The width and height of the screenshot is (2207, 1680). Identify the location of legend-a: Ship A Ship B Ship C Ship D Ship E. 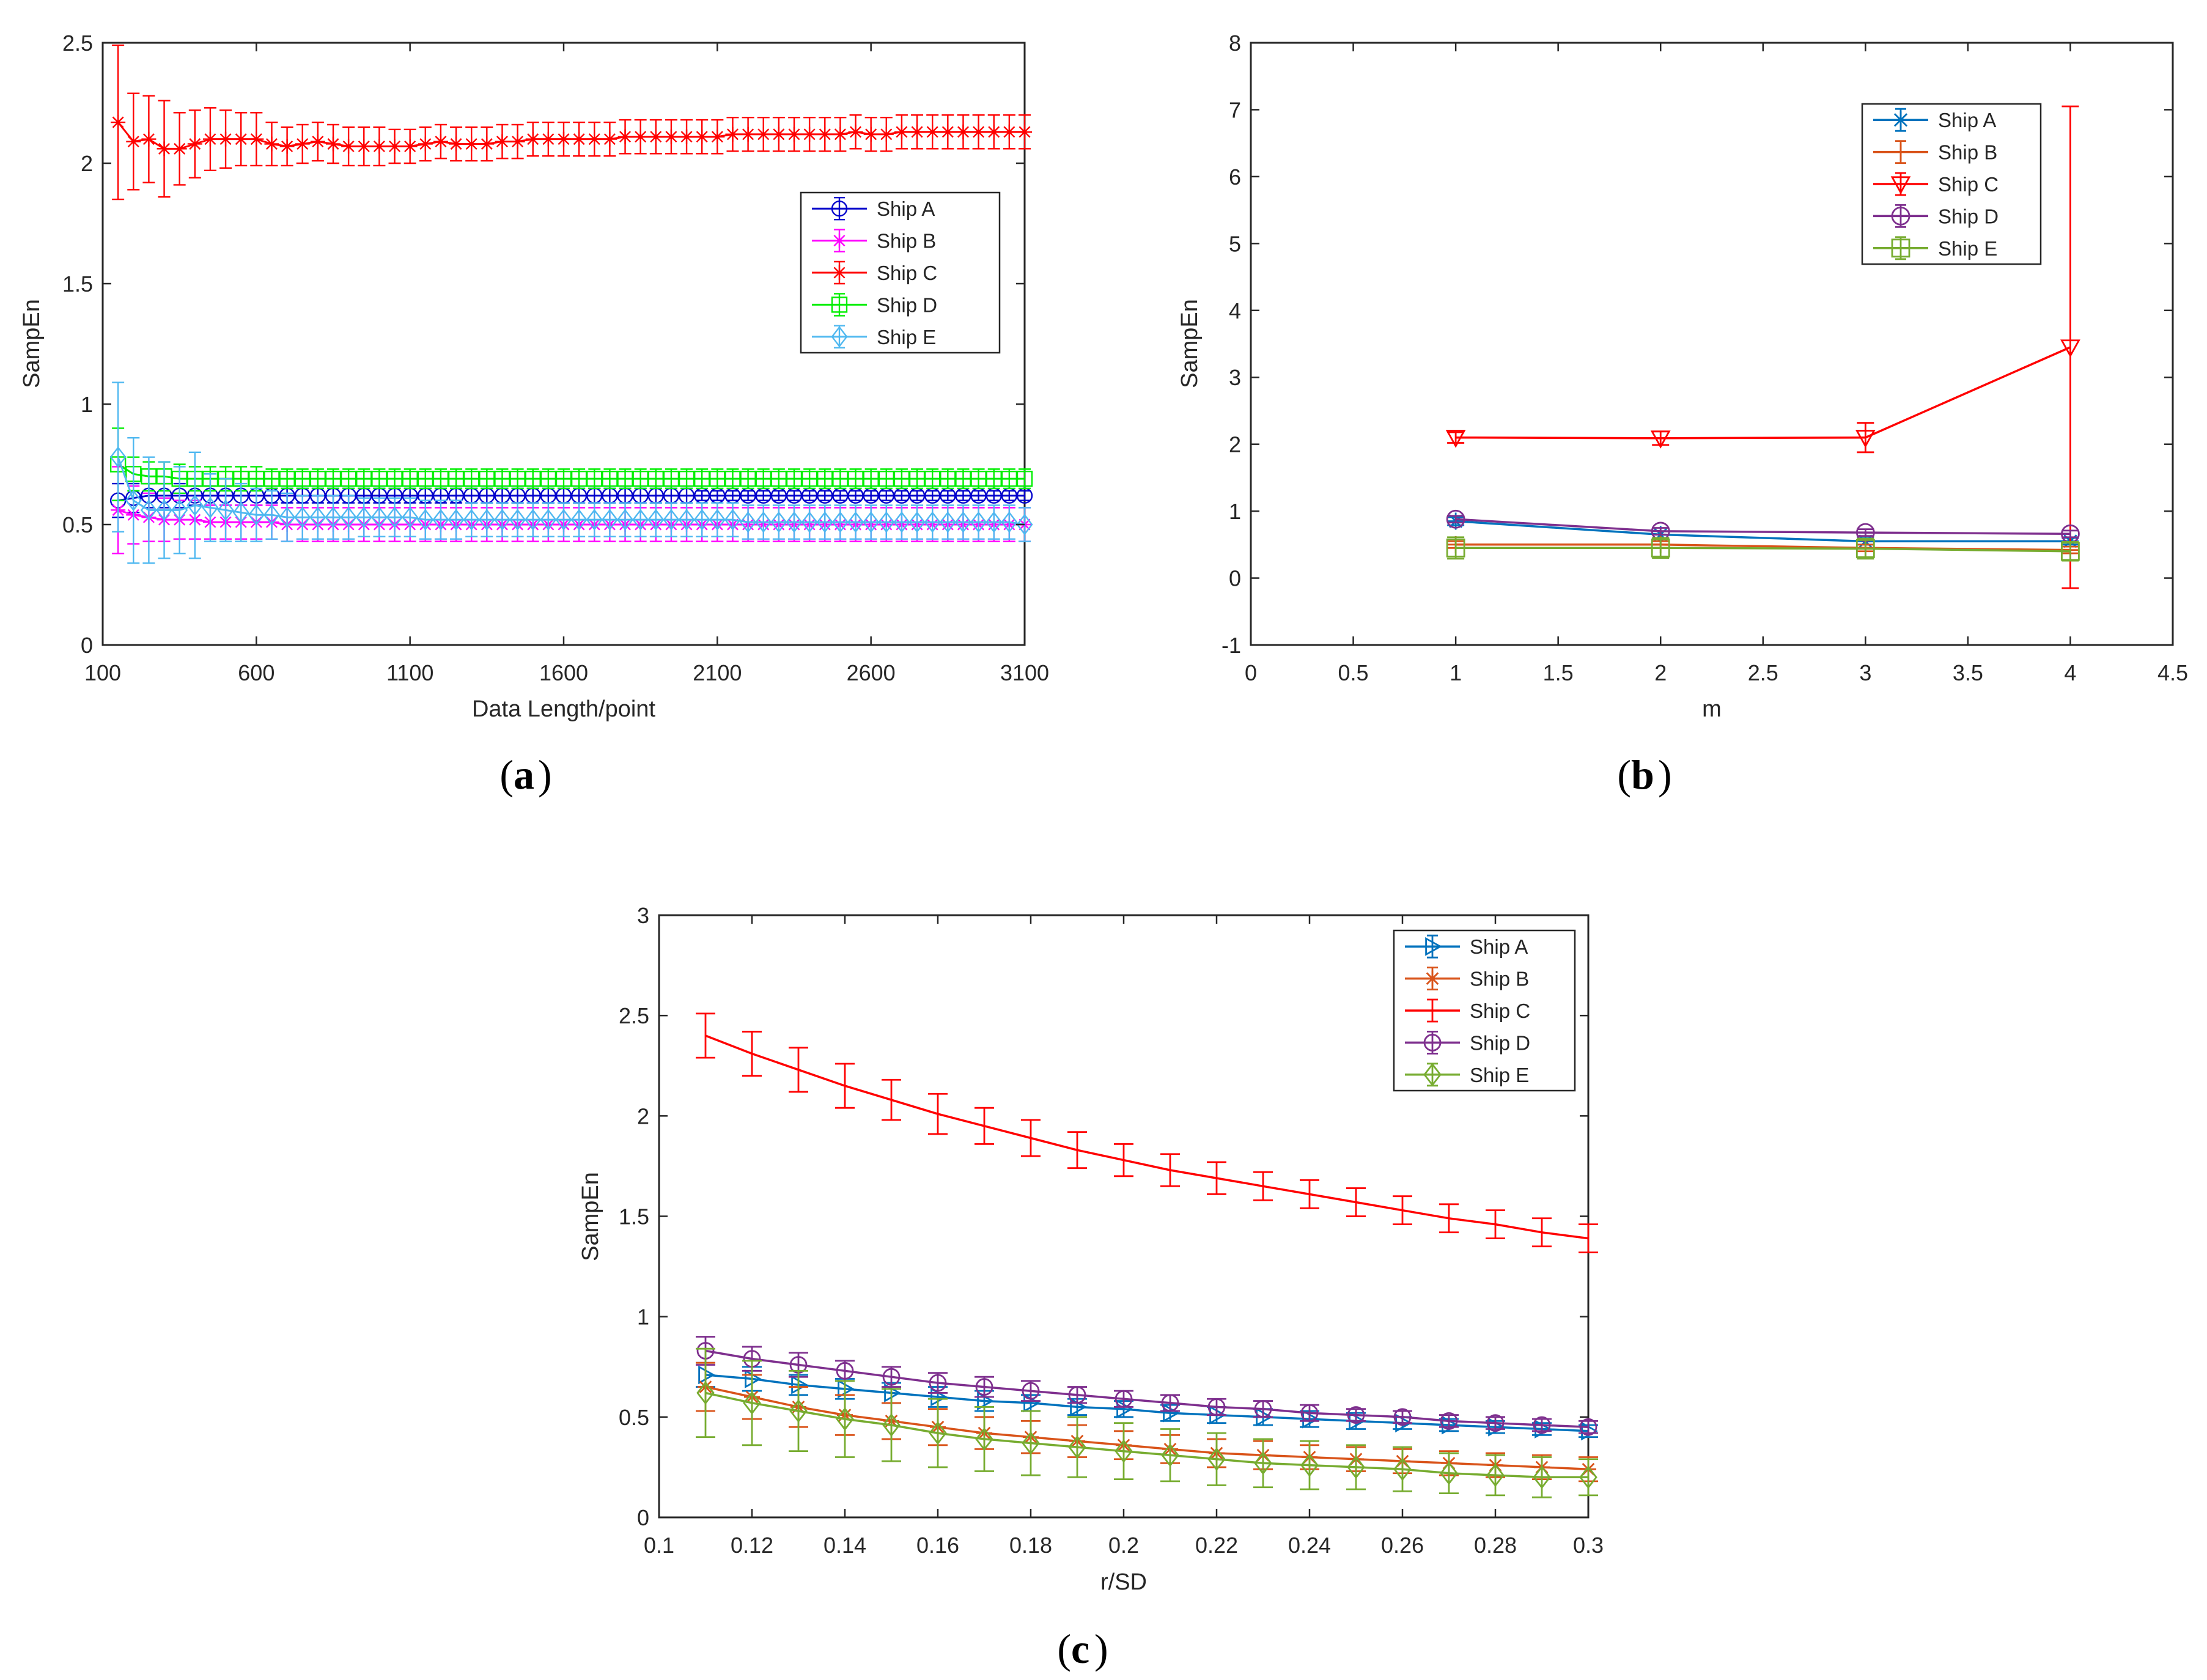
(900, 272).